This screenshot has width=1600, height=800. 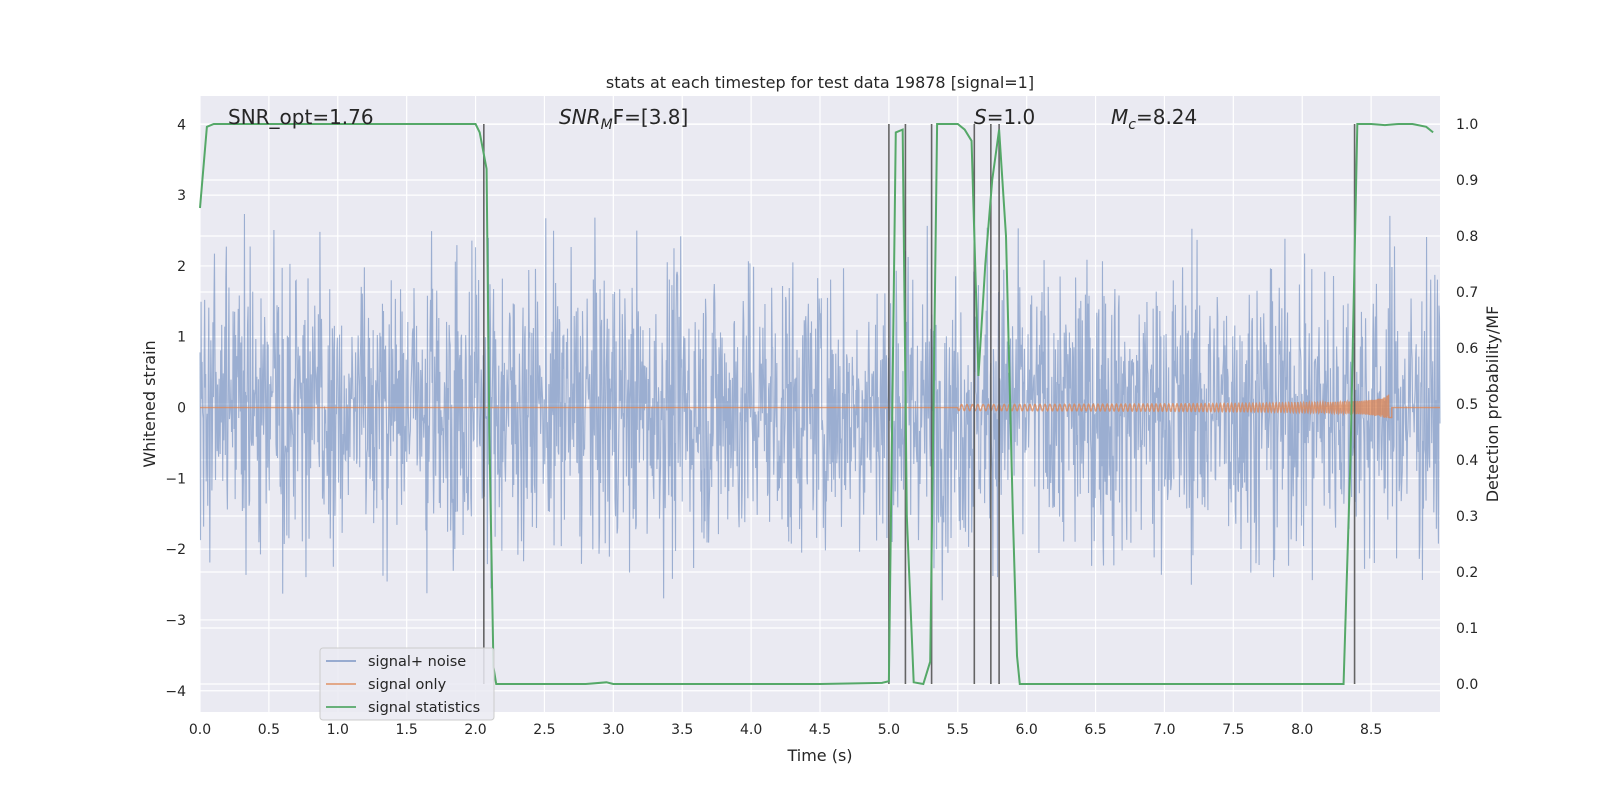 What do you see at coordinates (820, 730) in the screenshot?
I see `x-tick-label: 4.5` at bounding box center [820, 730].